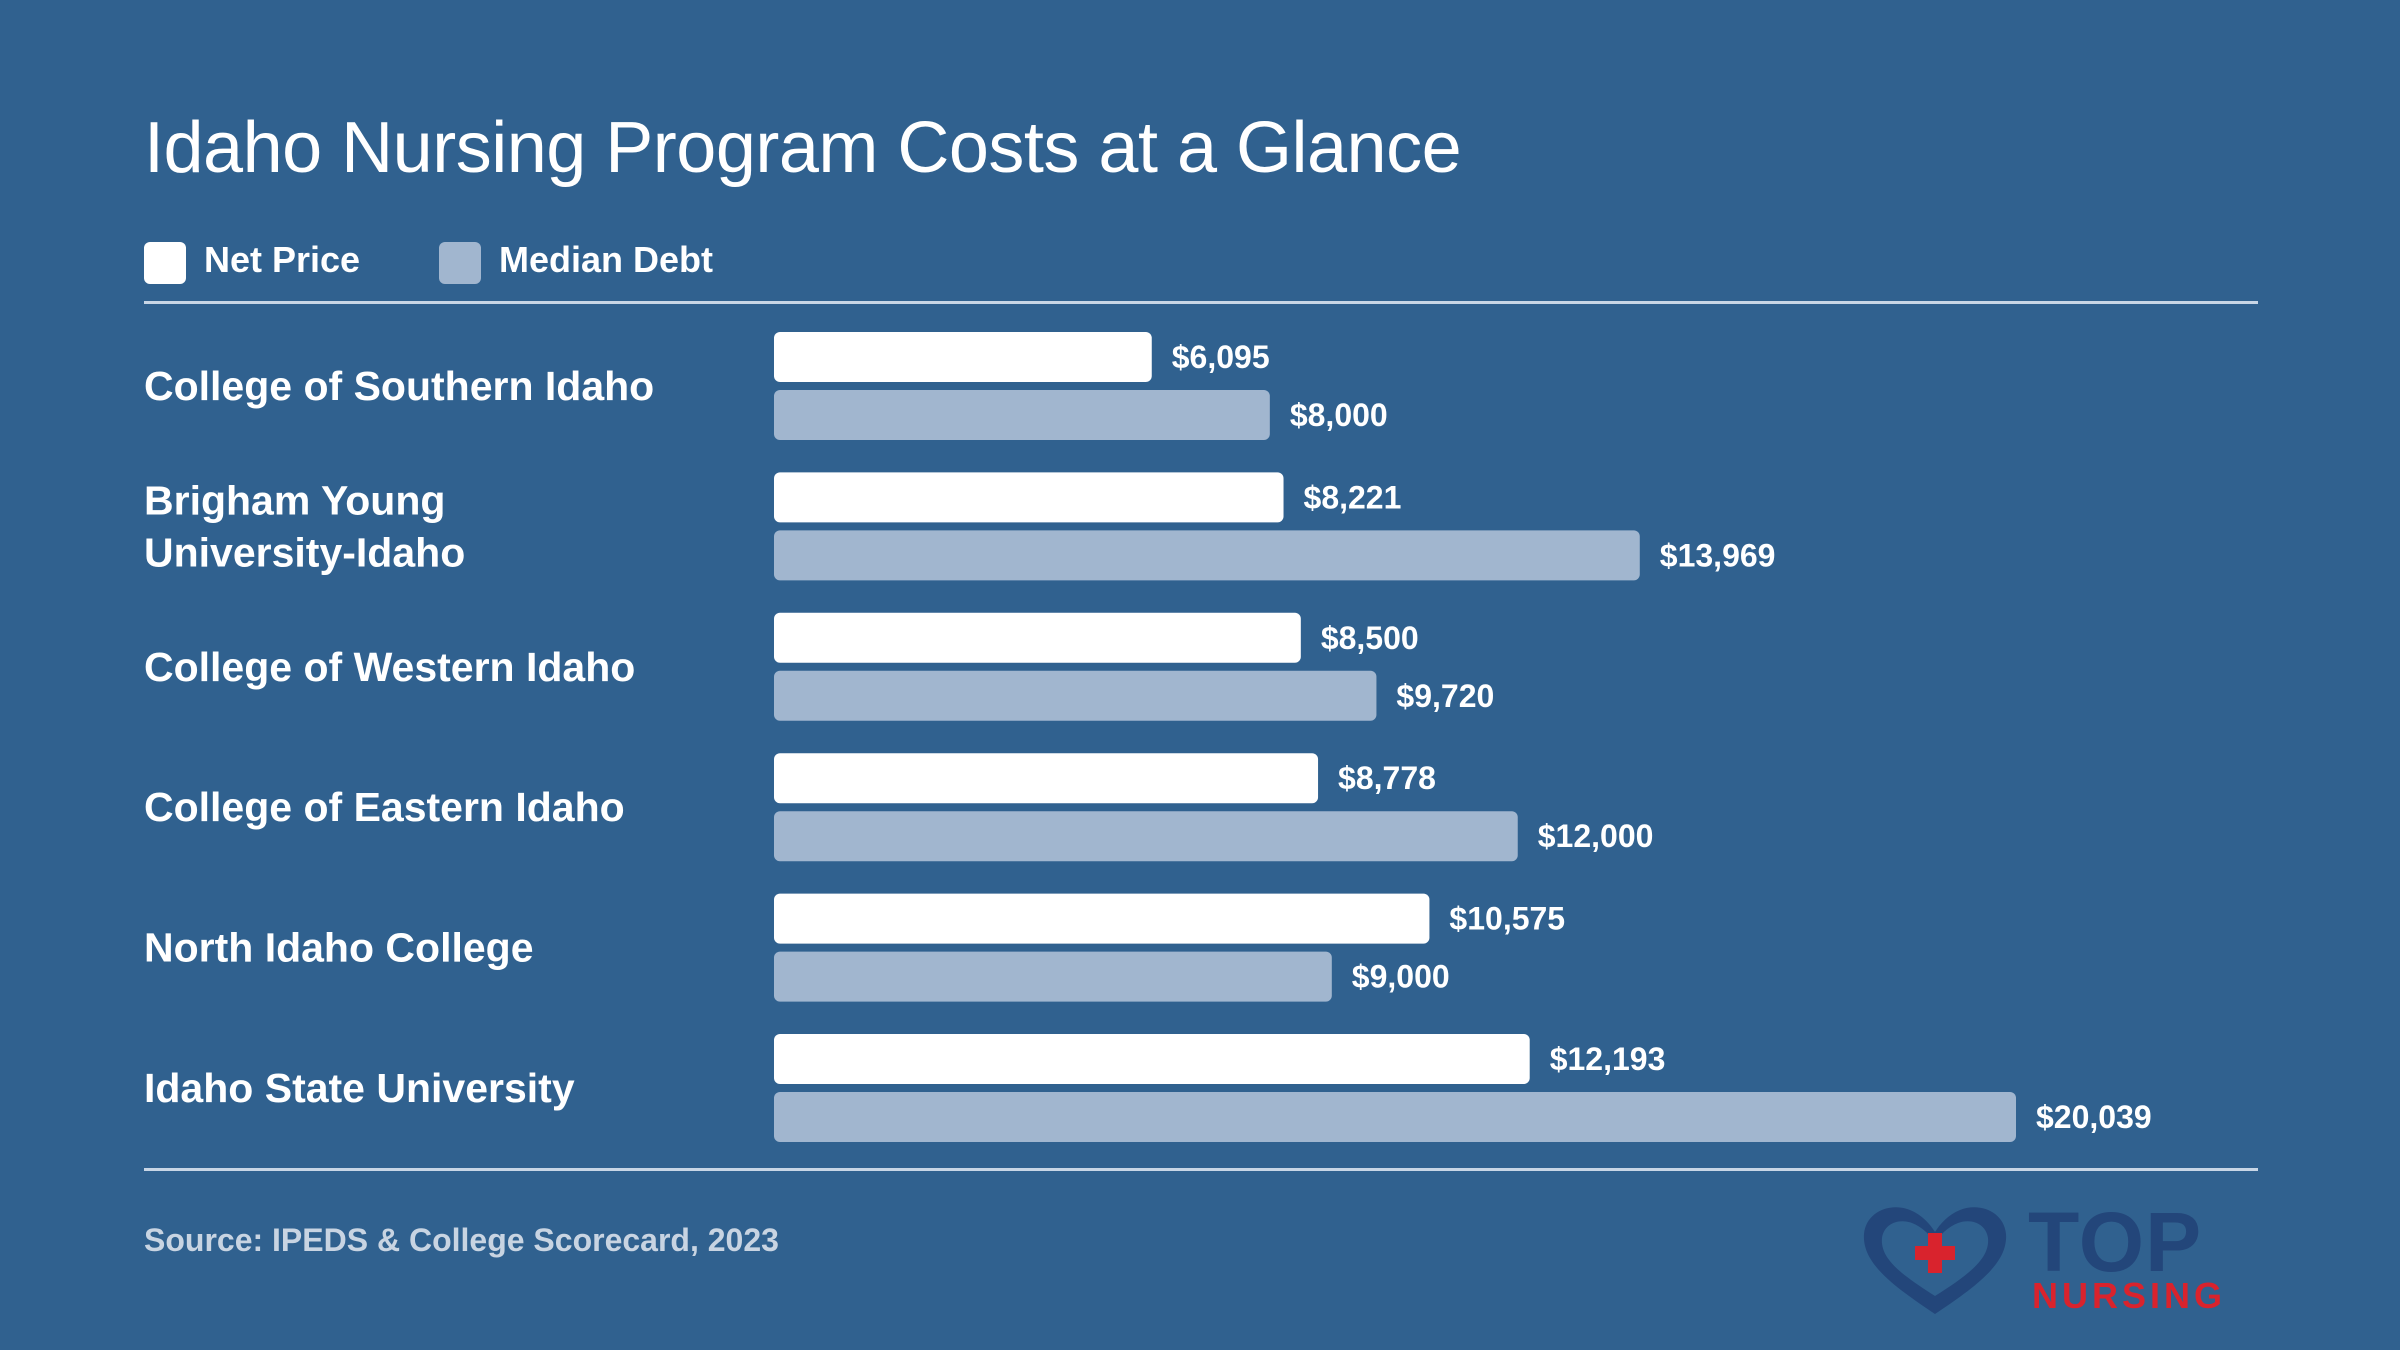 This screenshot has height=1350, width=2400. What do you see at coordinates (460, 263) in the screenshot?
I see `legend-swatch-median-debt` at bounding box center [460, 263].